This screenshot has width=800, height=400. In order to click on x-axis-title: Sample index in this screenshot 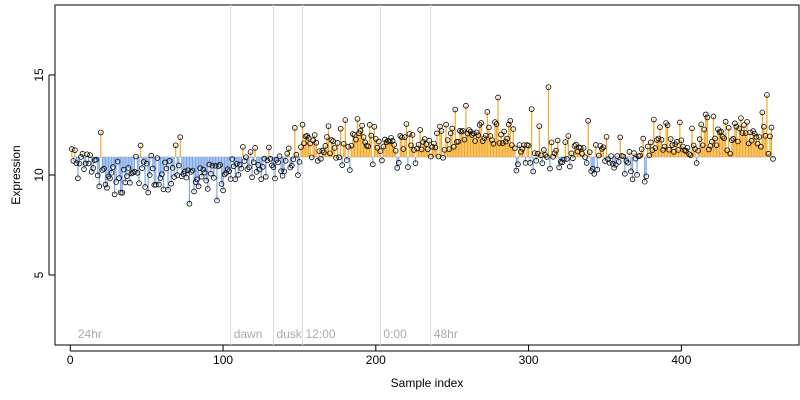, I will do `click(427, 383)`.